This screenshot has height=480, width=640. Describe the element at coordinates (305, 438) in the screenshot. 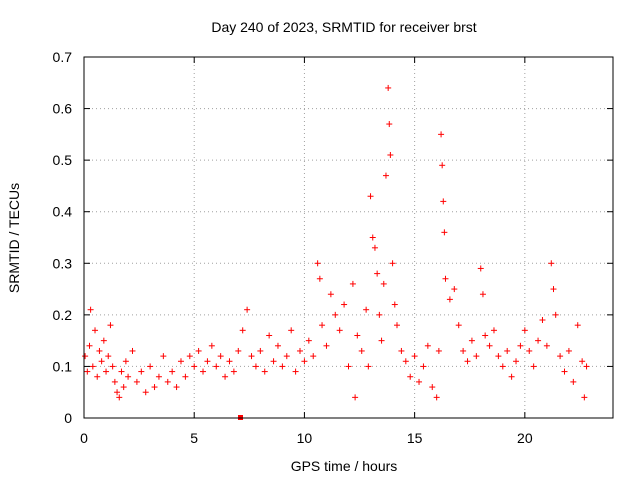

I see `x-tick-label: 10` at that location.